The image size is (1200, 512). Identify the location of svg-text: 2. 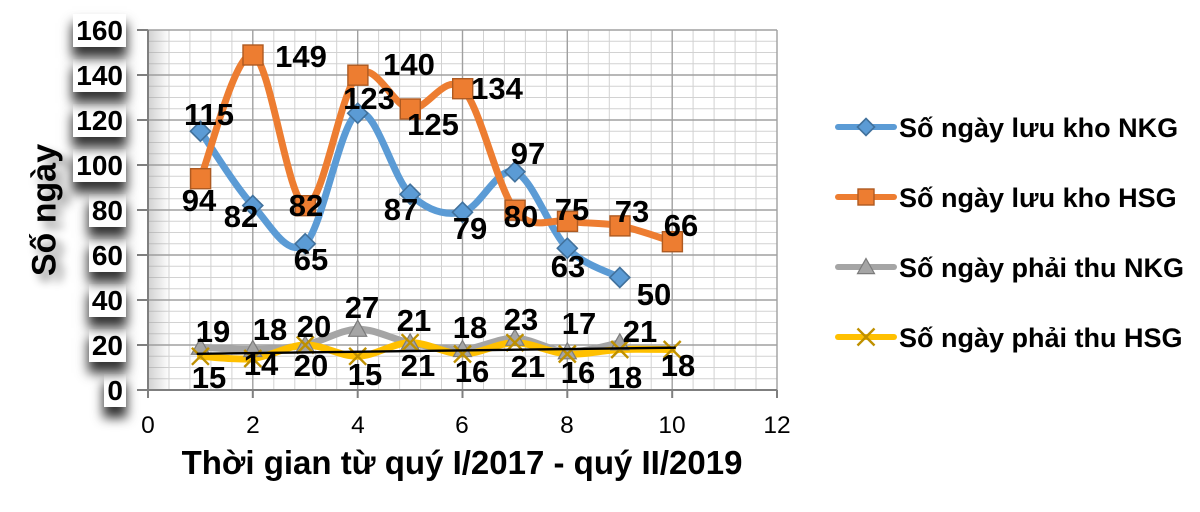
(253, 425).